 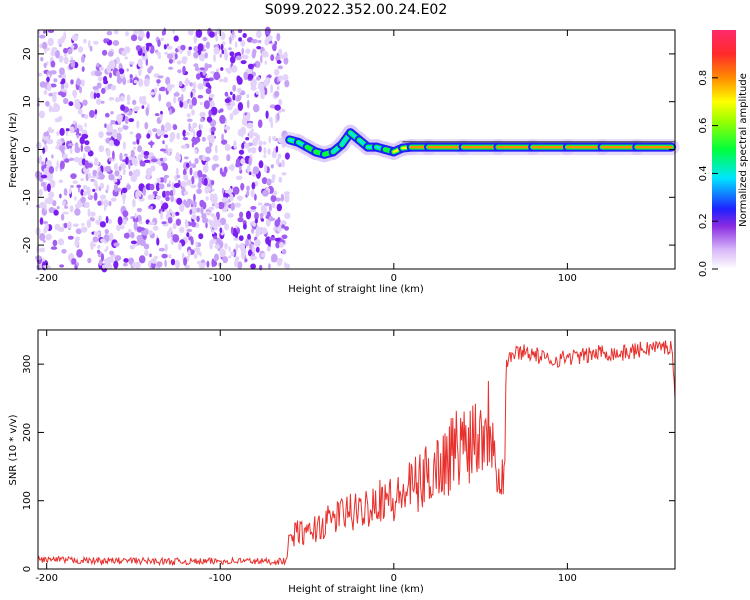 What do you see at coordinates (708, 173) in the screenshot?
I see `colorbar-ticks: 0.0 0.2 0.4 0.6 0.8` at bounding box center [708, 173].